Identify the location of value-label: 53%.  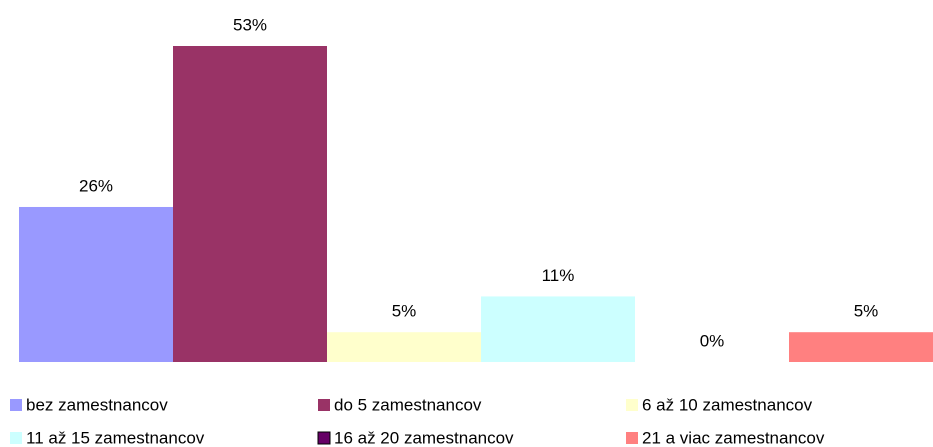
(250, 24).